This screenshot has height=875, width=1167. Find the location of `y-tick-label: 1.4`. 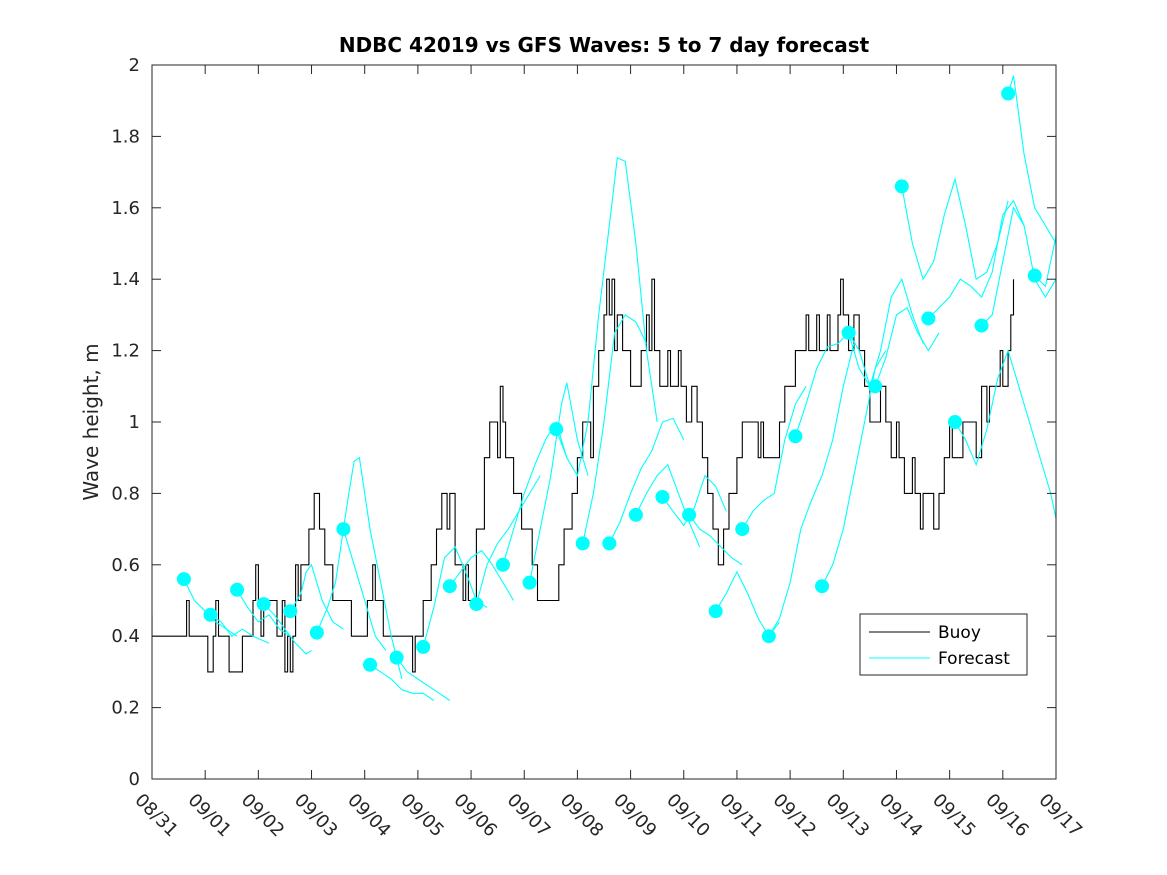

y-tick-label: 1.4 is located at coordinates (125, 279).